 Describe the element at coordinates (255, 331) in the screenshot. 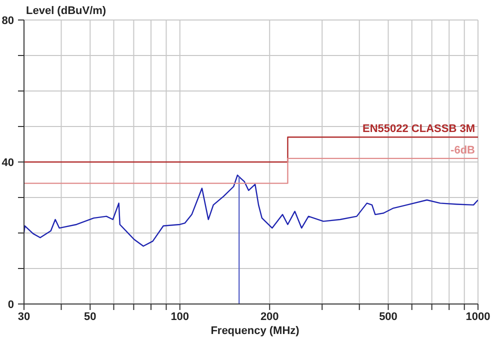

I see `x-axis-title: Frequency (MHz)` at that location.